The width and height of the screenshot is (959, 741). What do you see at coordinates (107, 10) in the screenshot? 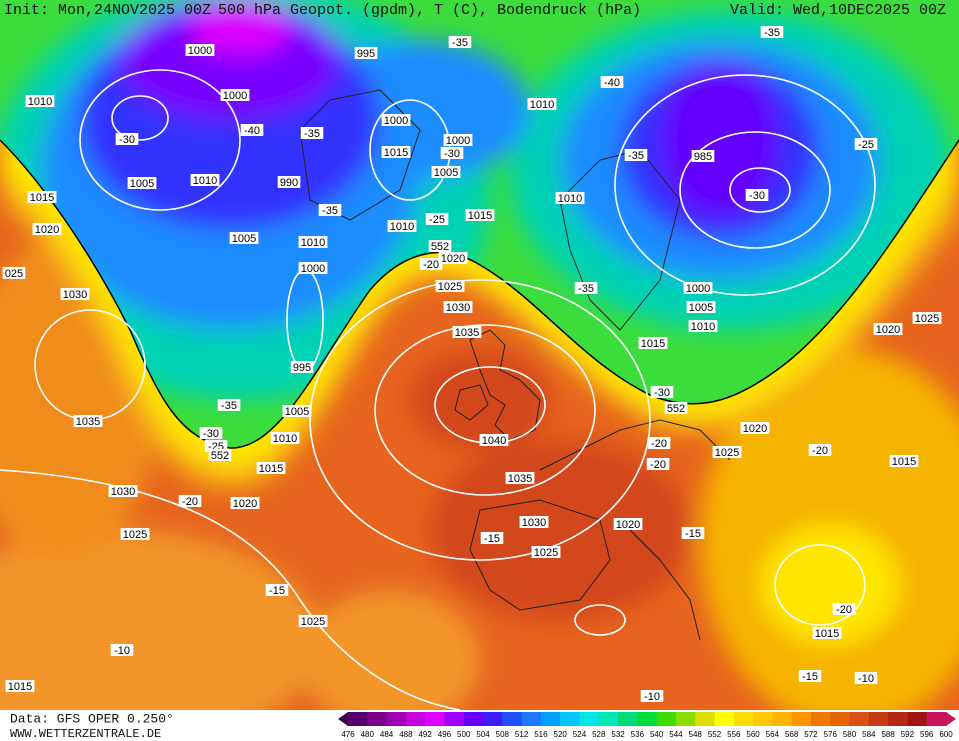
I see `init-time: Init: Mon,24NOV2025 00Z` at bounding box center [107, 10].